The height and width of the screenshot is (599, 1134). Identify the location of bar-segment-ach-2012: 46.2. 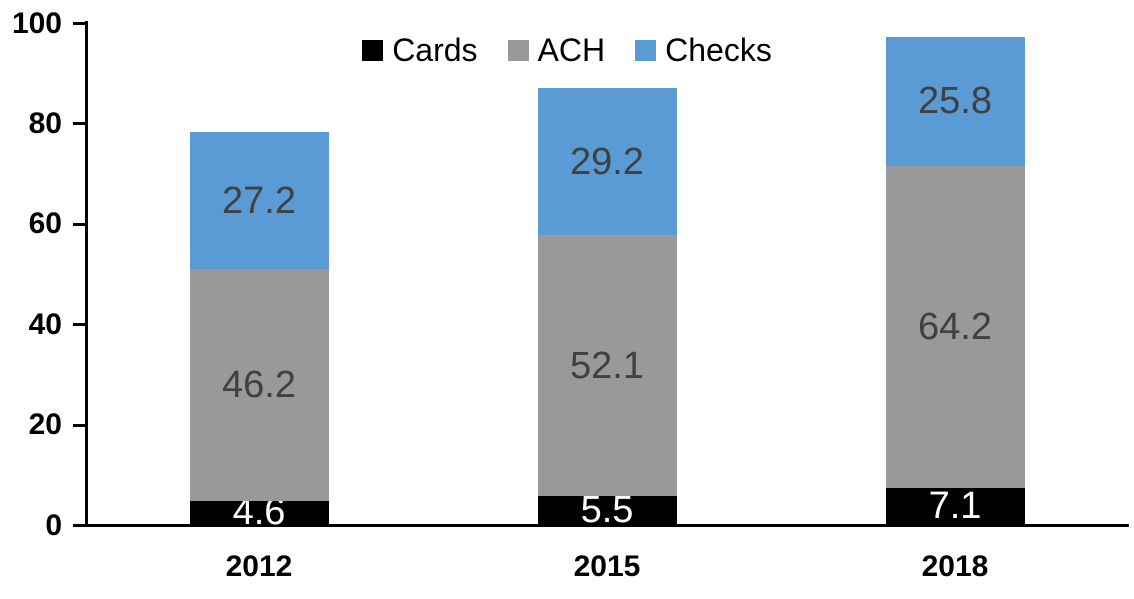
(259, 384).